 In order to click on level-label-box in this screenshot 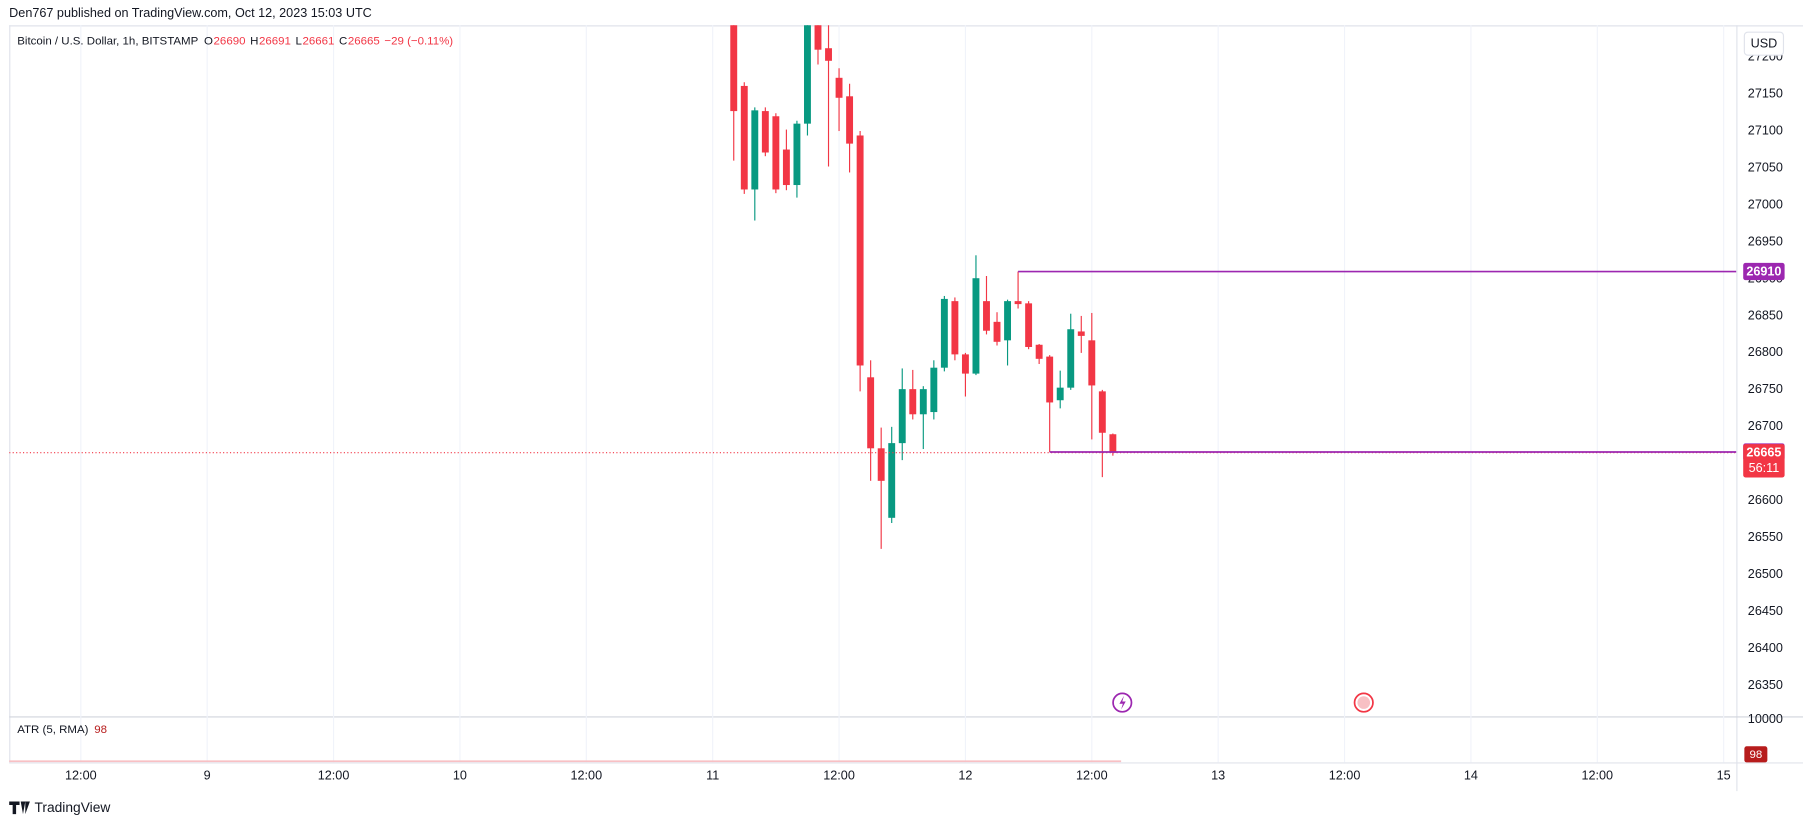, I will do `click(1764, 271)`.